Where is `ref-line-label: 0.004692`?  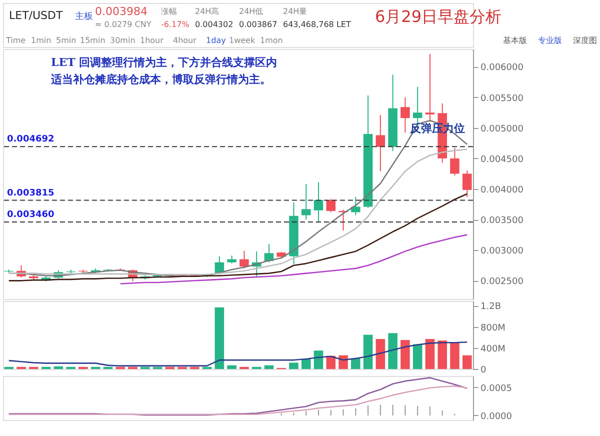 ref-line-label: 0.004692 is located at coordinates (30, 139).